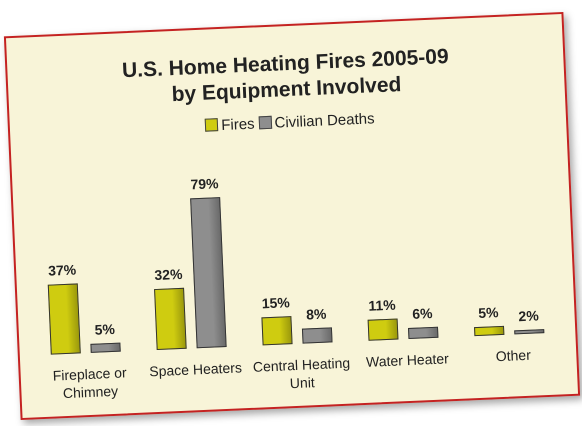 The width and height of the screenshot is (582, 426). Describe the element at coordinates (301, 373) in the screenshot. I see `x-tick-label: Central Heating Unit` at that location.